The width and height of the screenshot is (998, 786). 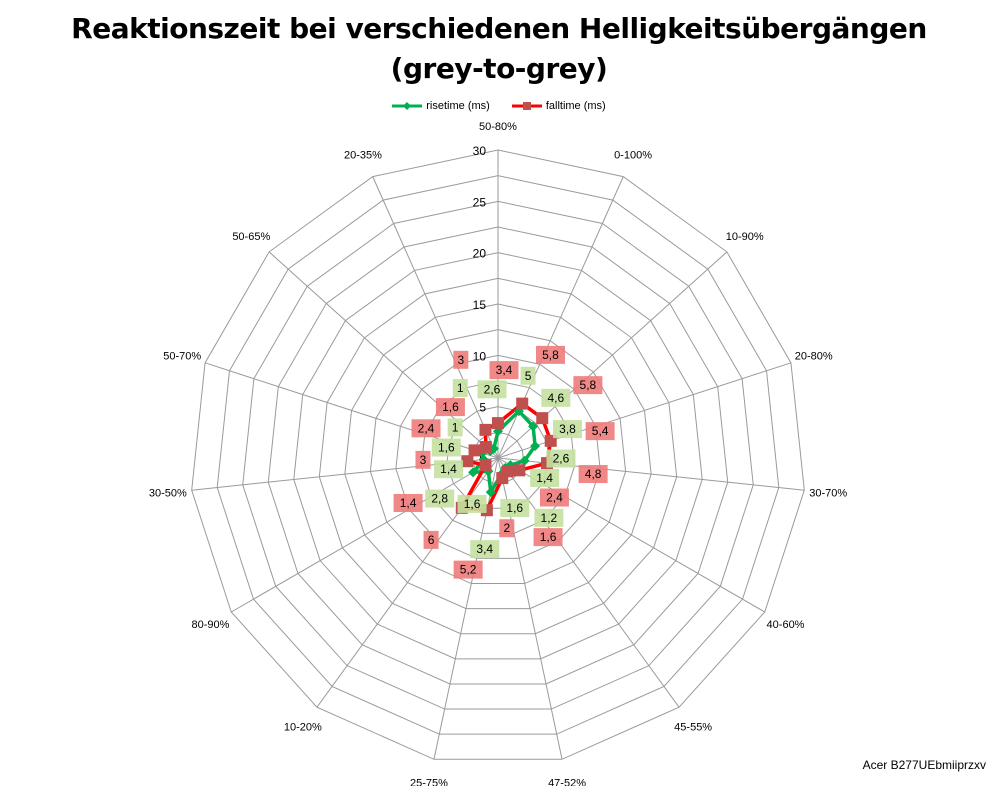 I want to click on category-label: 0-100%, so click(x=633, y=156).